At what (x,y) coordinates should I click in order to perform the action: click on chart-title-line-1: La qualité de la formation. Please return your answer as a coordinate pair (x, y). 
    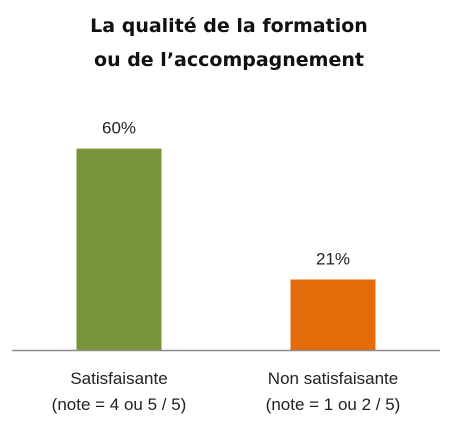
    Looking at the image, I should click on (229, 26).